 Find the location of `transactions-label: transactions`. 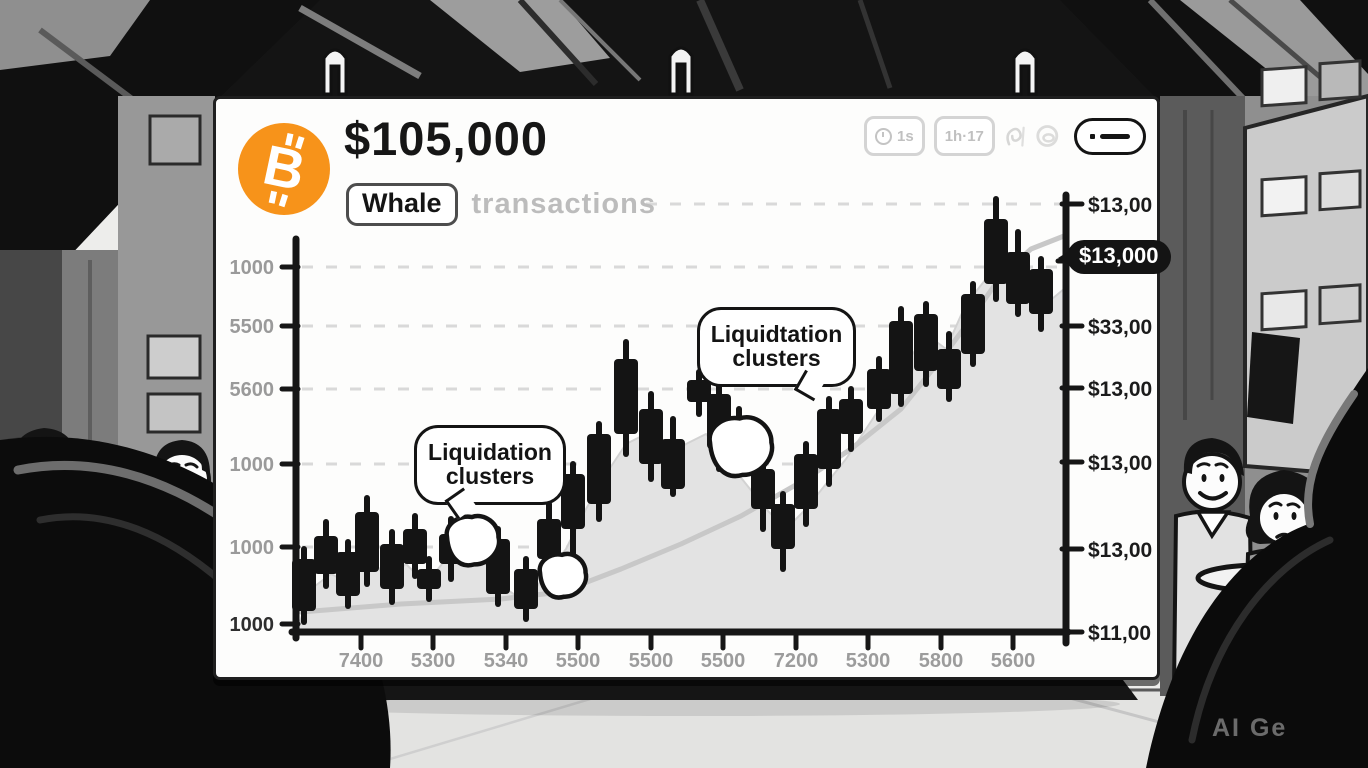

transactions-label: transactions is located at coordinates (563, 204).